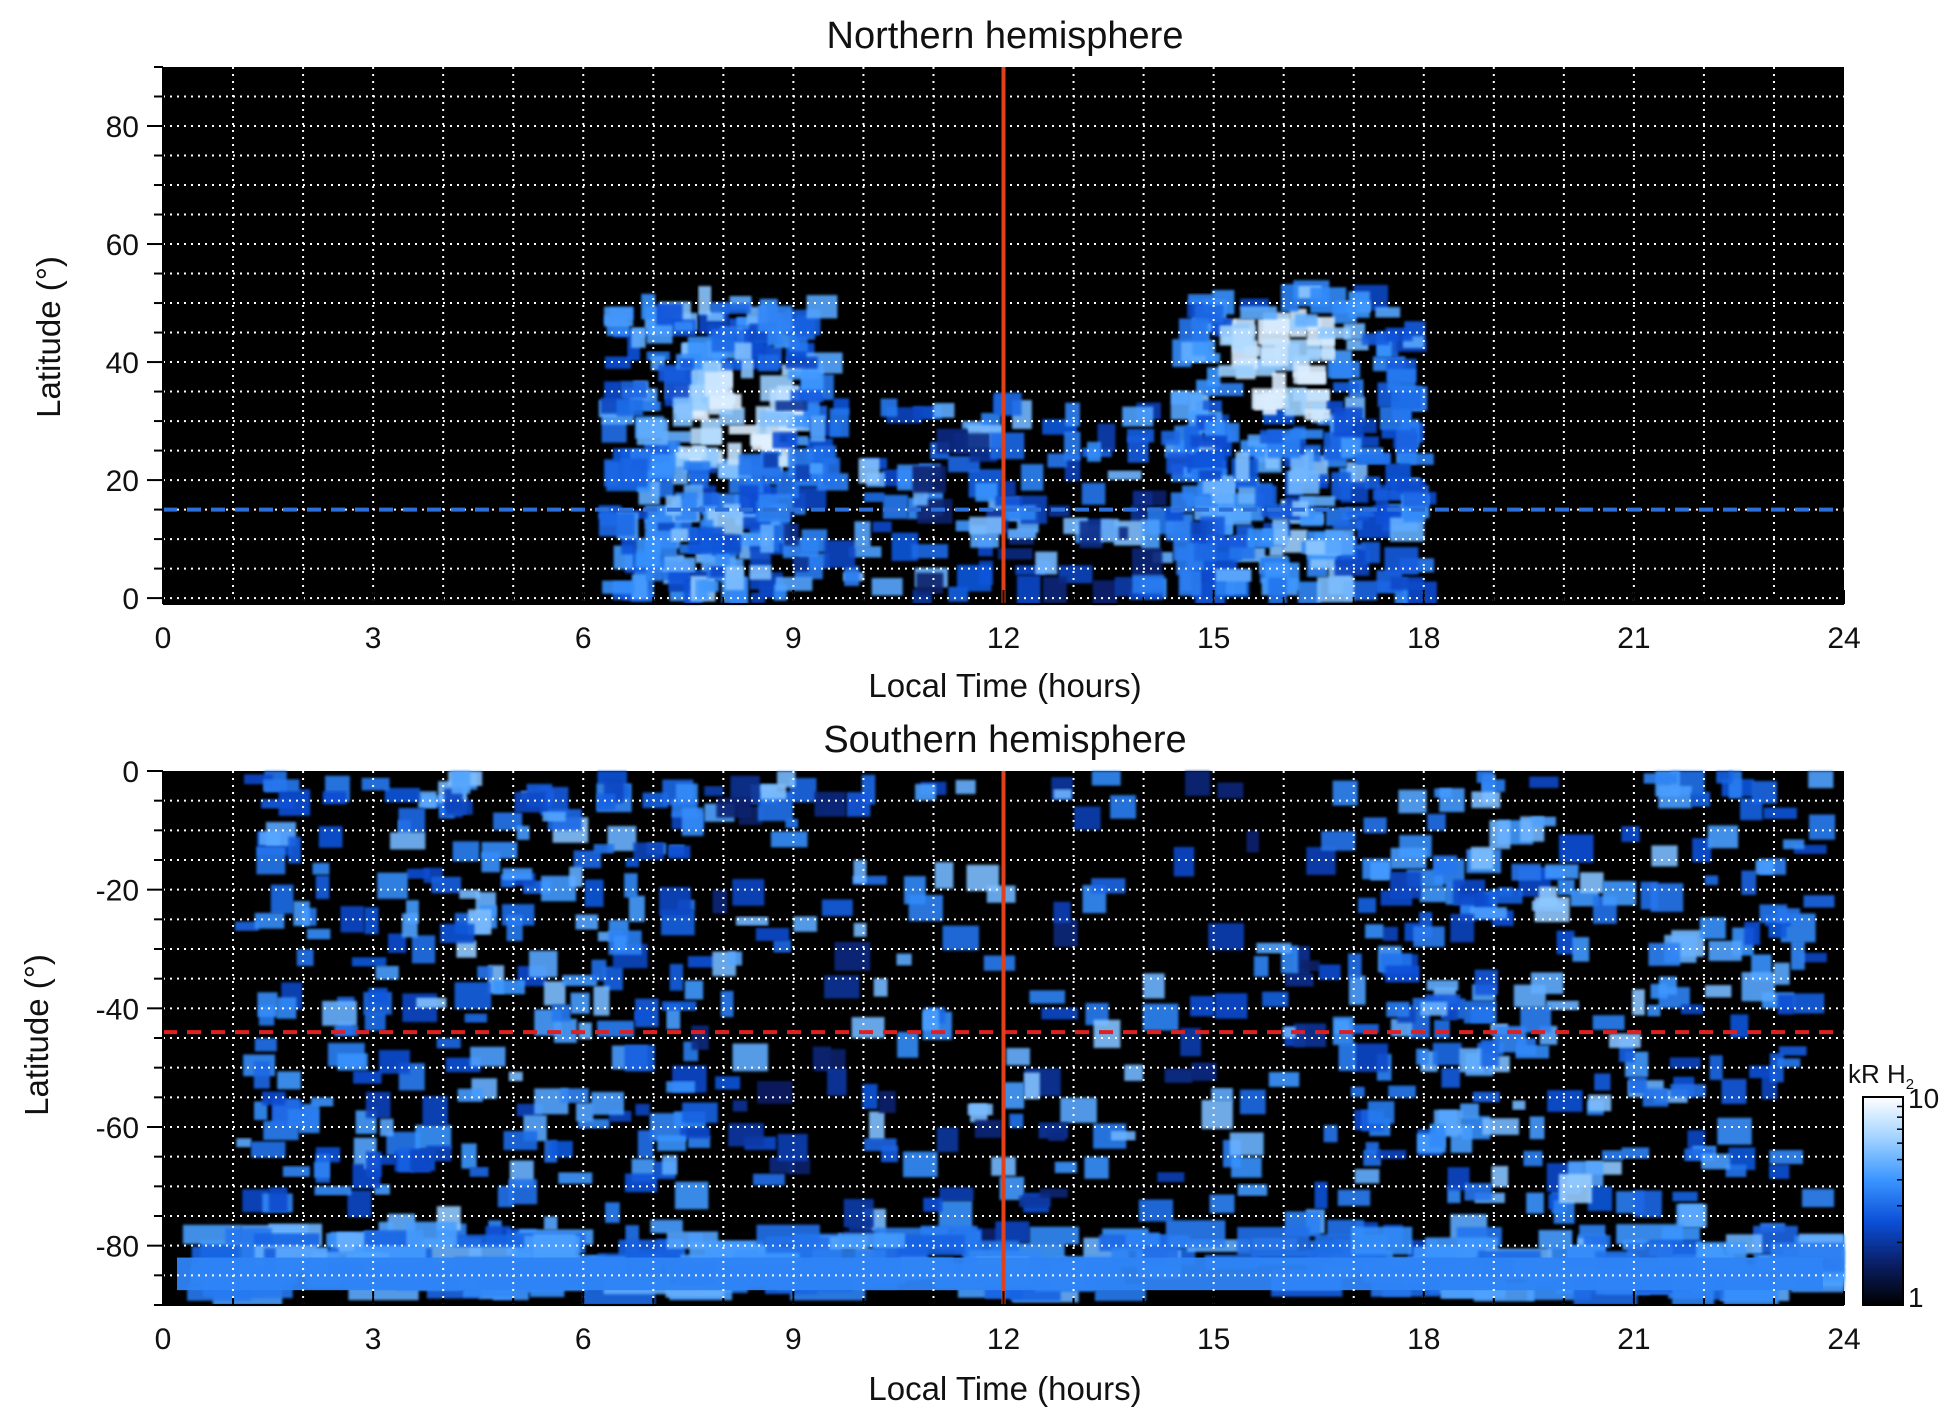 Image resolution: width=1950 pixels, height=1423 pixels. What do you see at coordinates (373, 638) in the screenshot?
I see `x-tick-label: 3` at bounding box center [373, 638].